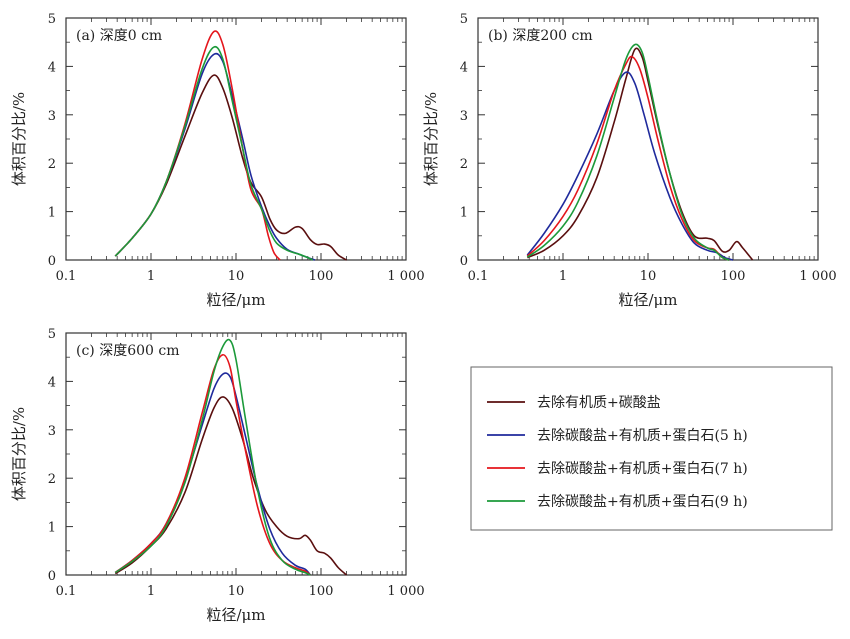  What do you see at coordinates (642, 502) in the screenshot?
I see `legend-label-4: 去除碳酸盐+有机质+蛋白石(9 h)` at bounding box center [642, 502].